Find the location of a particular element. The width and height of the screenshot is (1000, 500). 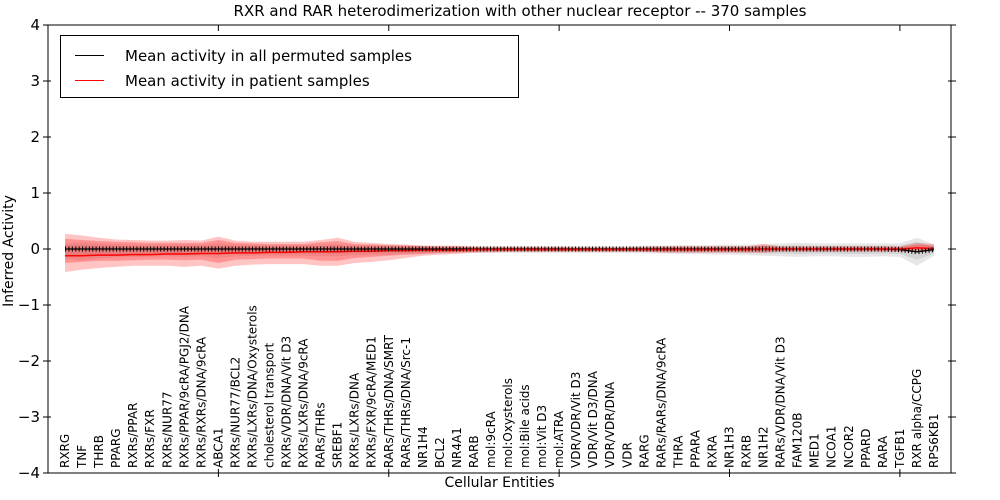

legend-item-permuted: Mean activity in all permuted samples is located at coordinates (296, 55).